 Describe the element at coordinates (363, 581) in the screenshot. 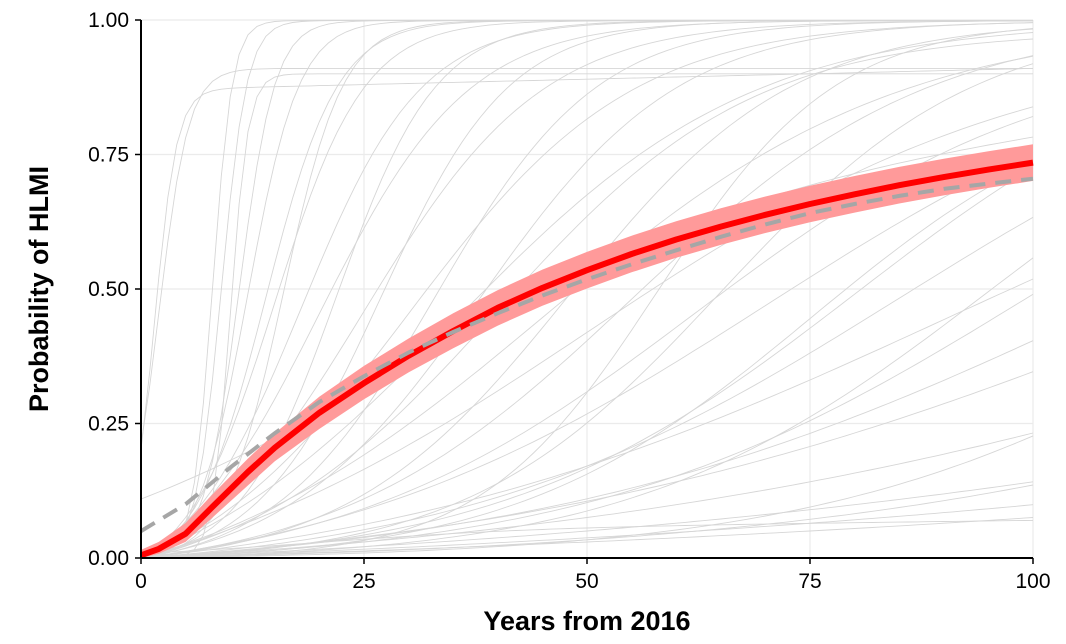

I see `x-tick-label: 25` at that location.